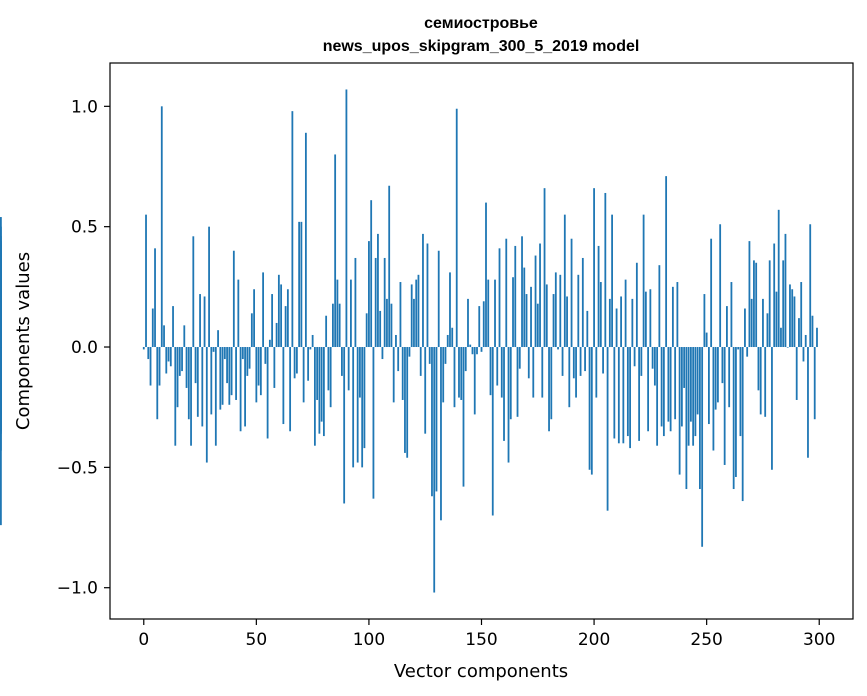 The height and width of the screenshot is (696, 867). I want to click on y-axis-ticks: −1.0 −0.5 0.0 0.5 1.0, so click(83, 348).